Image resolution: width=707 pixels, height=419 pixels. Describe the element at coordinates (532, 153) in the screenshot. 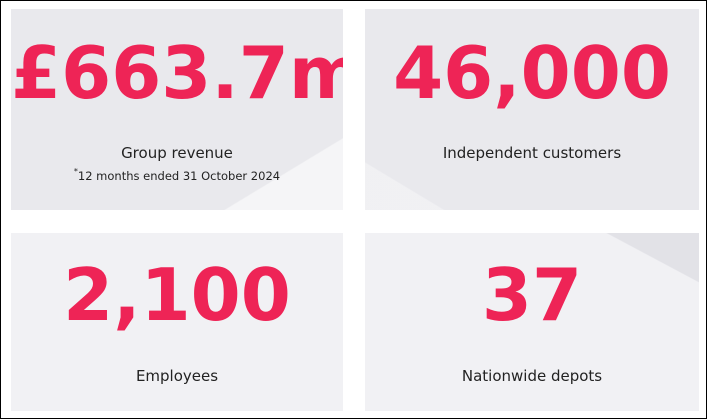

I see `stat-label: Independent customers` at that location.